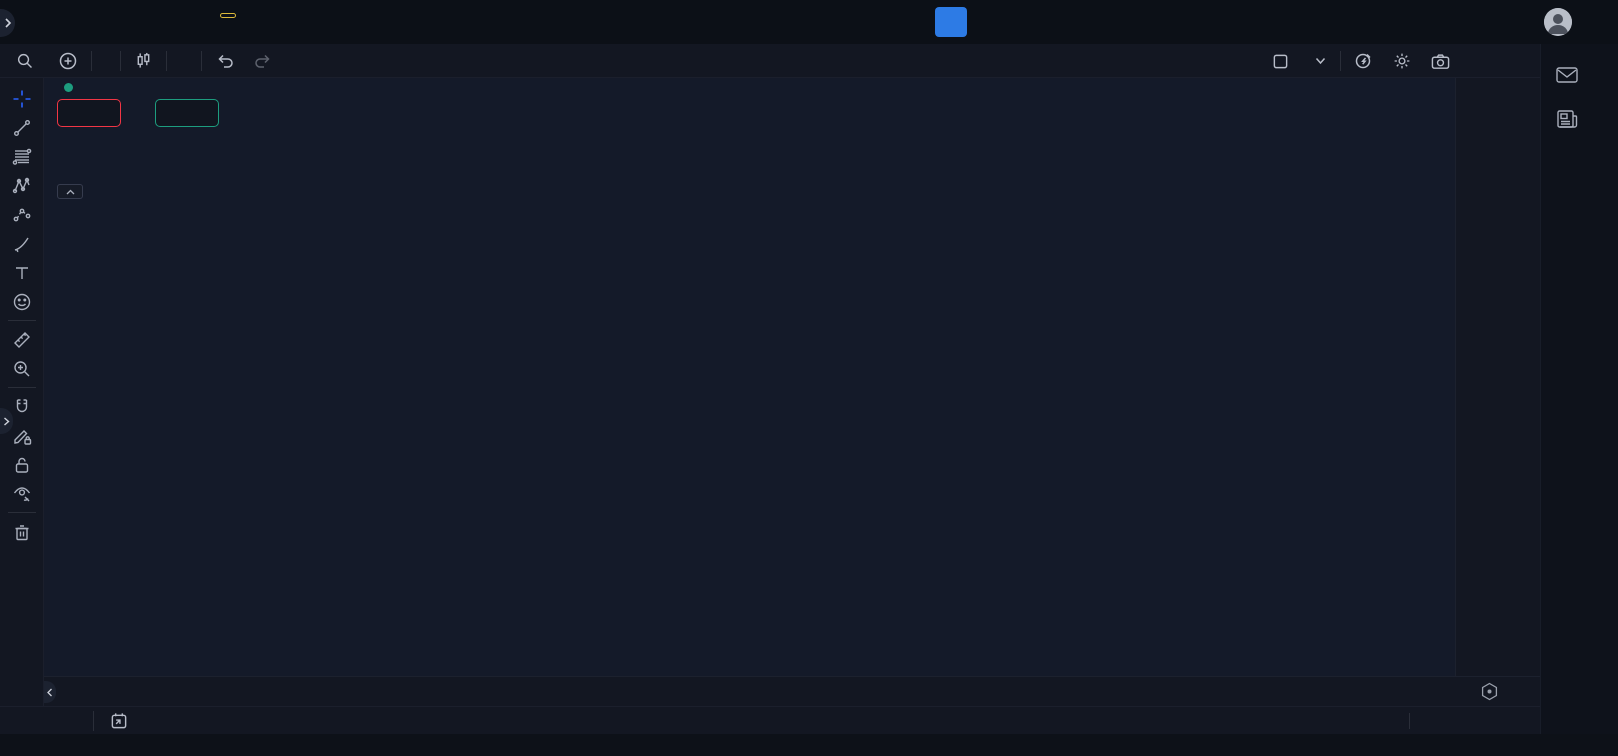 The image size is (1618, 756). I want to click on market-open-indicator, so click(68, 87).